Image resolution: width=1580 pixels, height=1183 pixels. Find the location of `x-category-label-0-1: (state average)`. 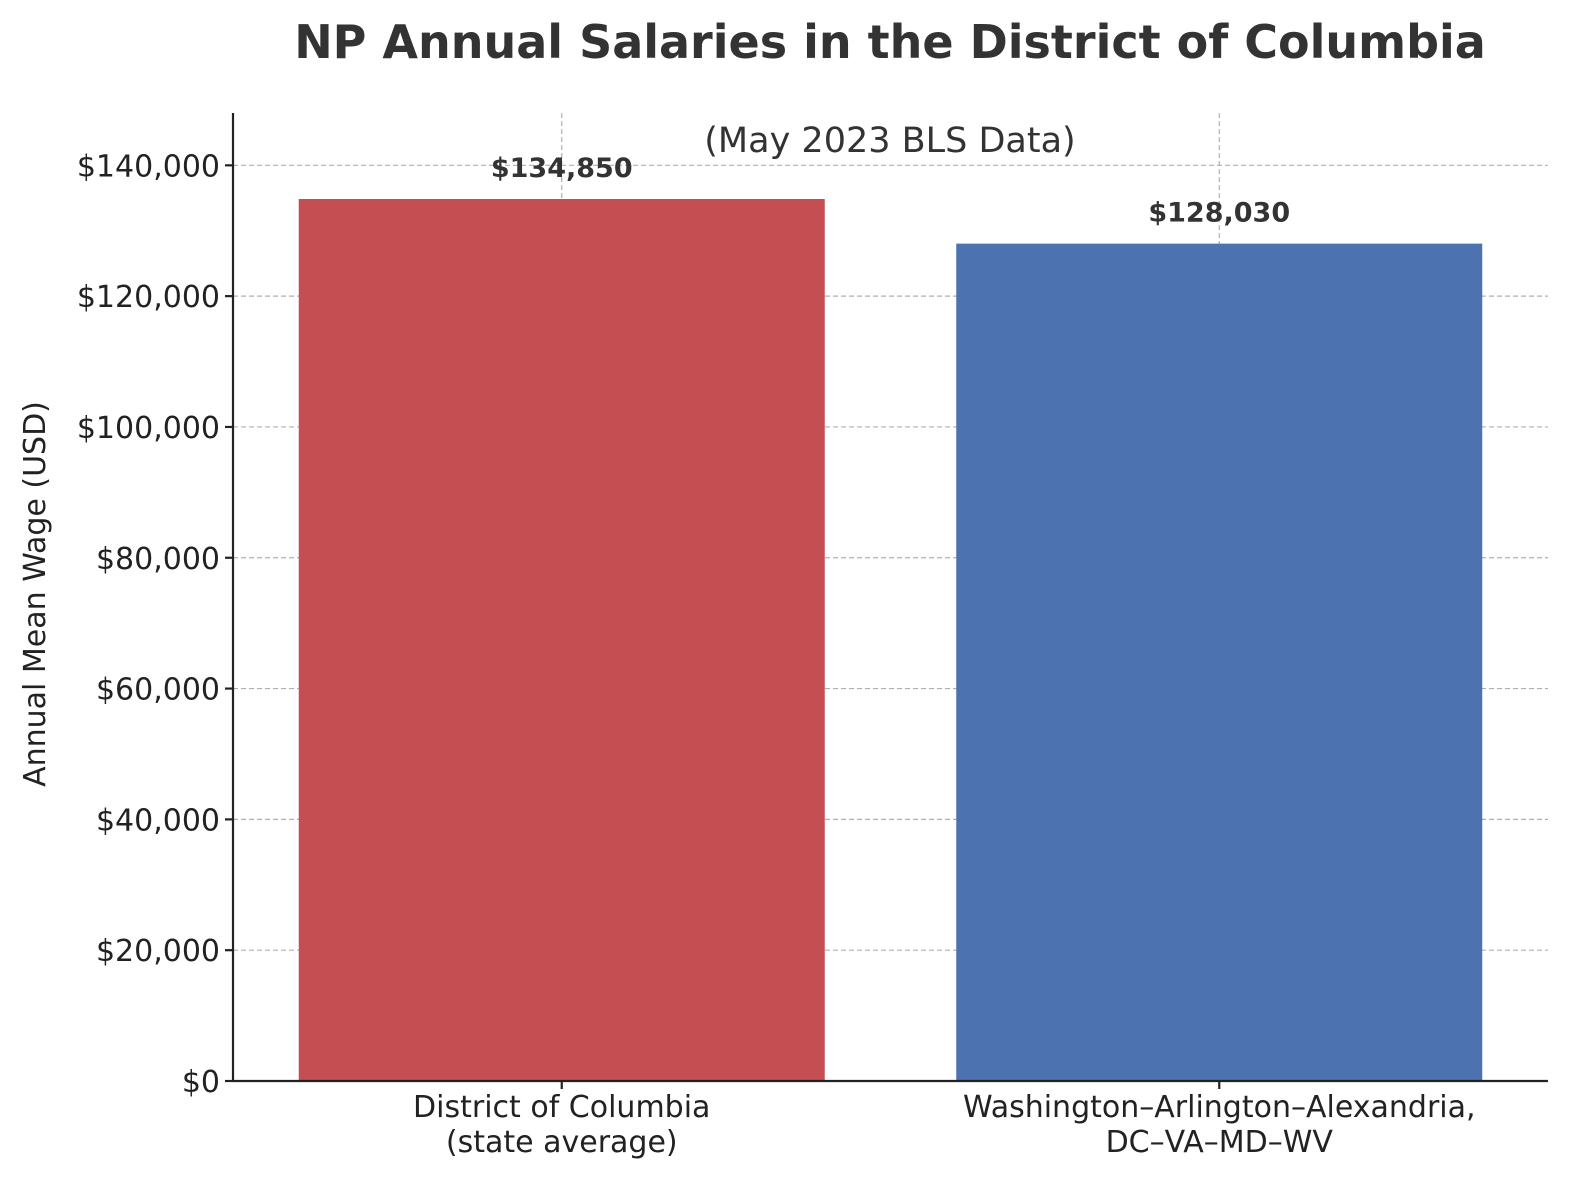

x-category-label-0-1: (state average) is located at coordinates (562, 1142).